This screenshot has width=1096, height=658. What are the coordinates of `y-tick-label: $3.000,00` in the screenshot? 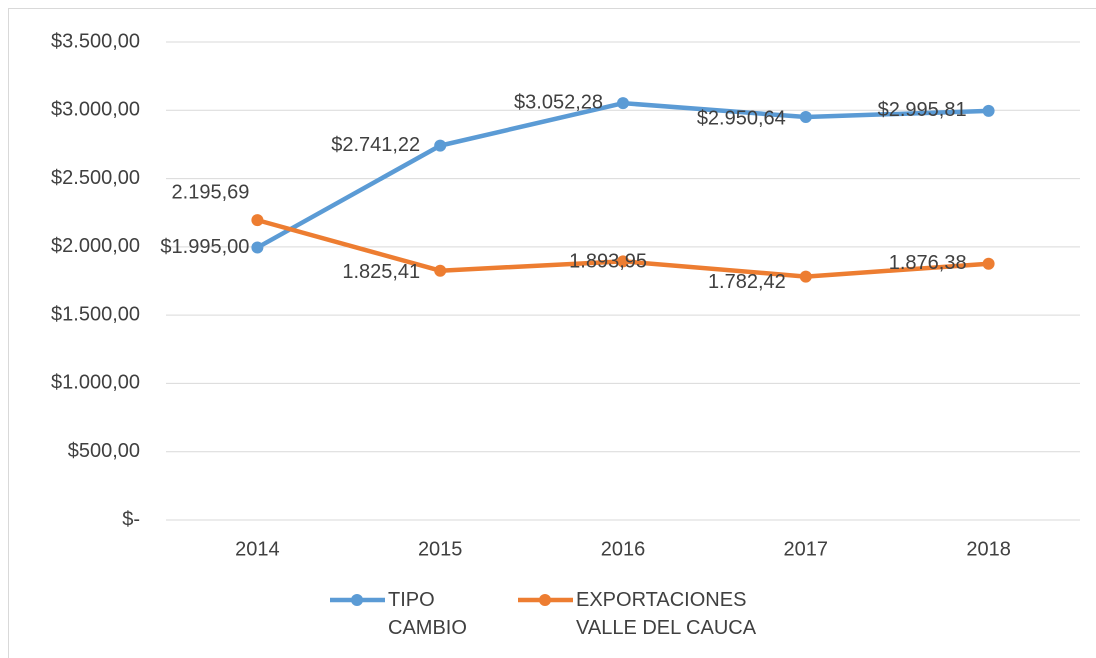 It's located at (95, 110).